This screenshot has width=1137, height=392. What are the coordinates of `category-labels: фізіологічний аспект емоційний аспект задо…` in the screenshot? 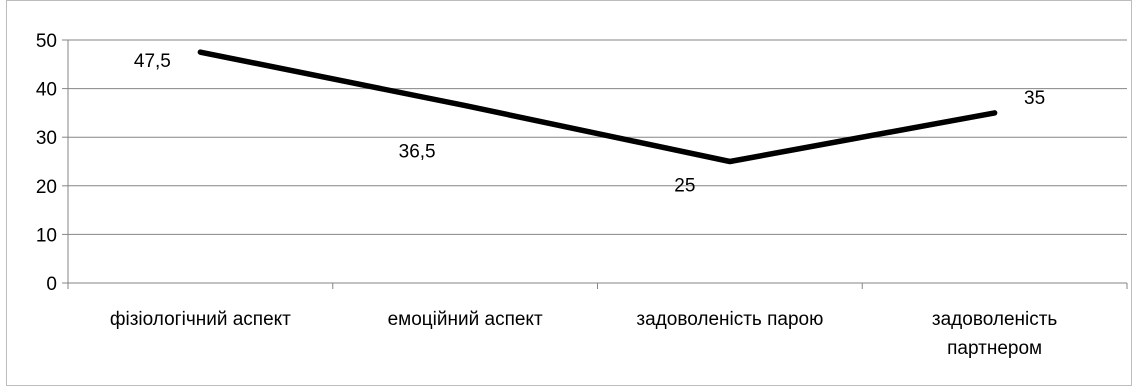 It's located at (584, 334).